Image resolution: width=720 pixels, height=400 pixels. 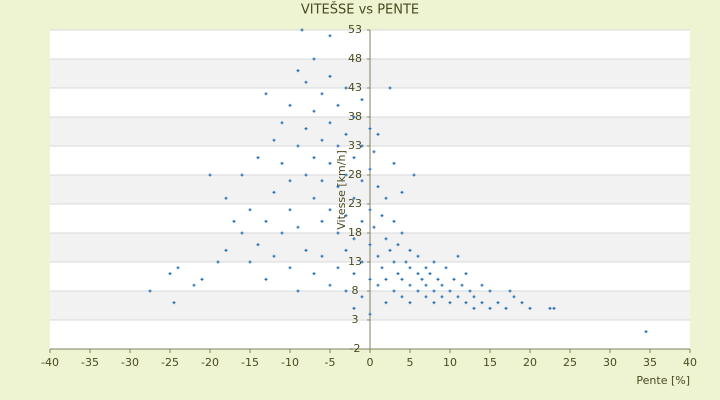 What do you see at coordinates (90, 362) in the screenshot?
I see `x-tick-label: -35` at bounding box center [90, 362].